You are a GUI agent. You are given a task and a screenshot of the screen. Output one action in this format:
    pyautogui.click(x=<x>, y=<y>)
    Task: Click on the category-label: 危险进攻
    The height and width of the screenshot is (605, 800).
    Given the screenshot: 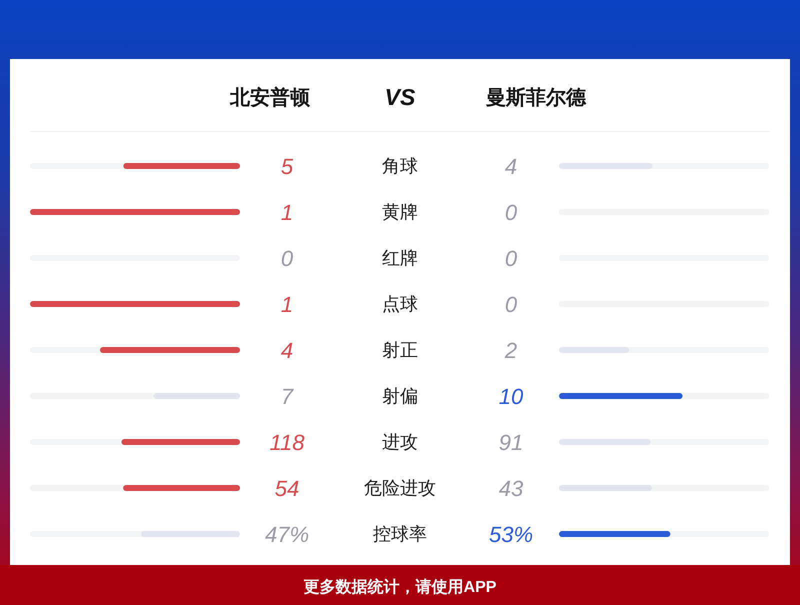 What is the action you would take?
    pyautogui.click(x=400, y=488)
    